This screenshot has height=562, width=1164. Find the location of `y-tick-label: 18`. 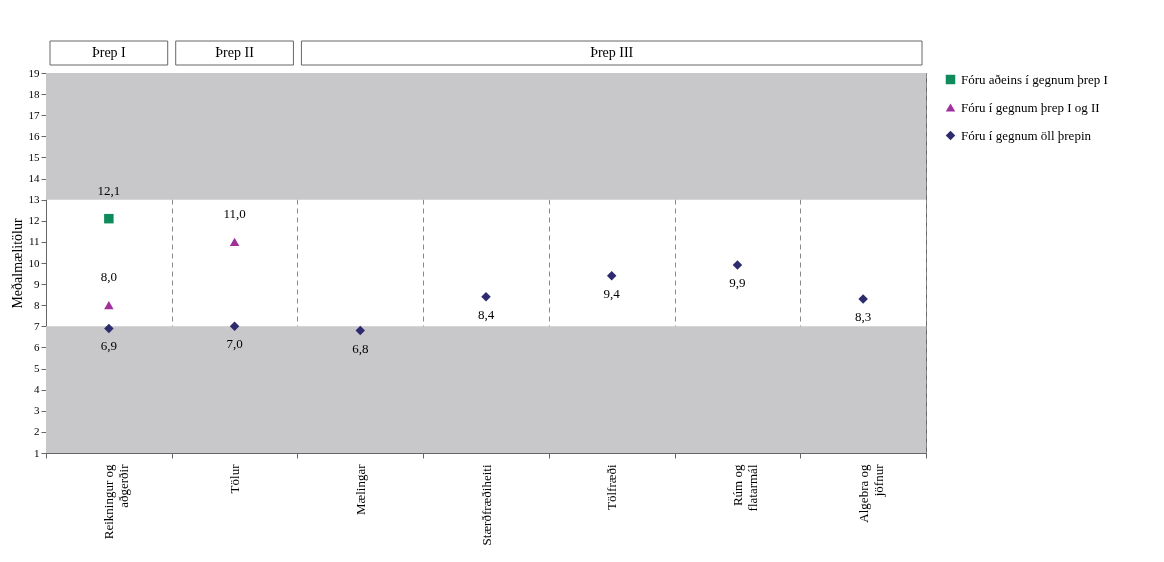

y-tick-label: 18 is located at coordinates (34, 93).